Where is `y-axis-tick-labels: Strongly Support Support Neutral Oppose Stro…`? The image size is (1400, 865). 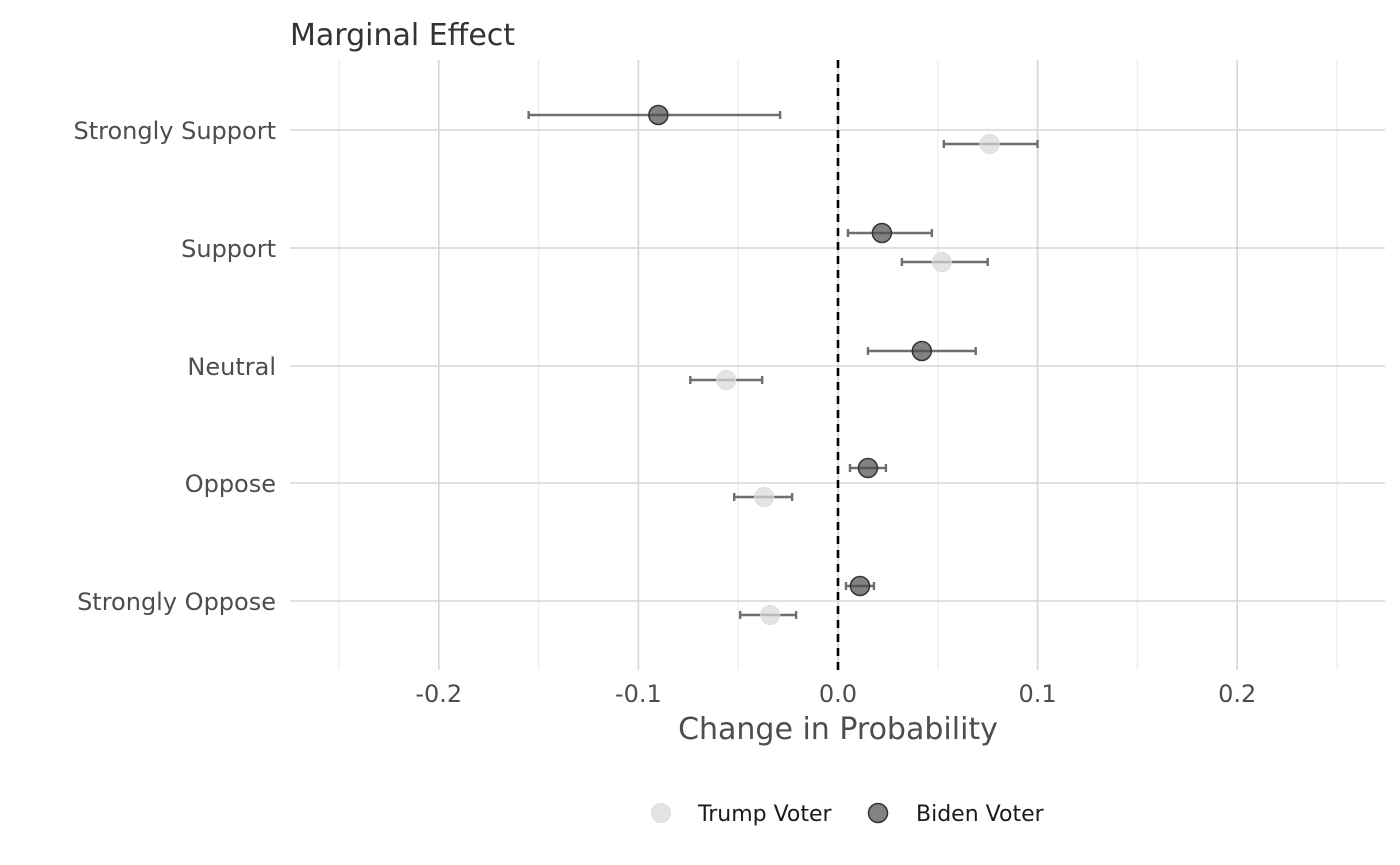
y-axis-tick-labels: Strongly Support Support Neutral Oppose Stro… is located at coordinates (175, 366).